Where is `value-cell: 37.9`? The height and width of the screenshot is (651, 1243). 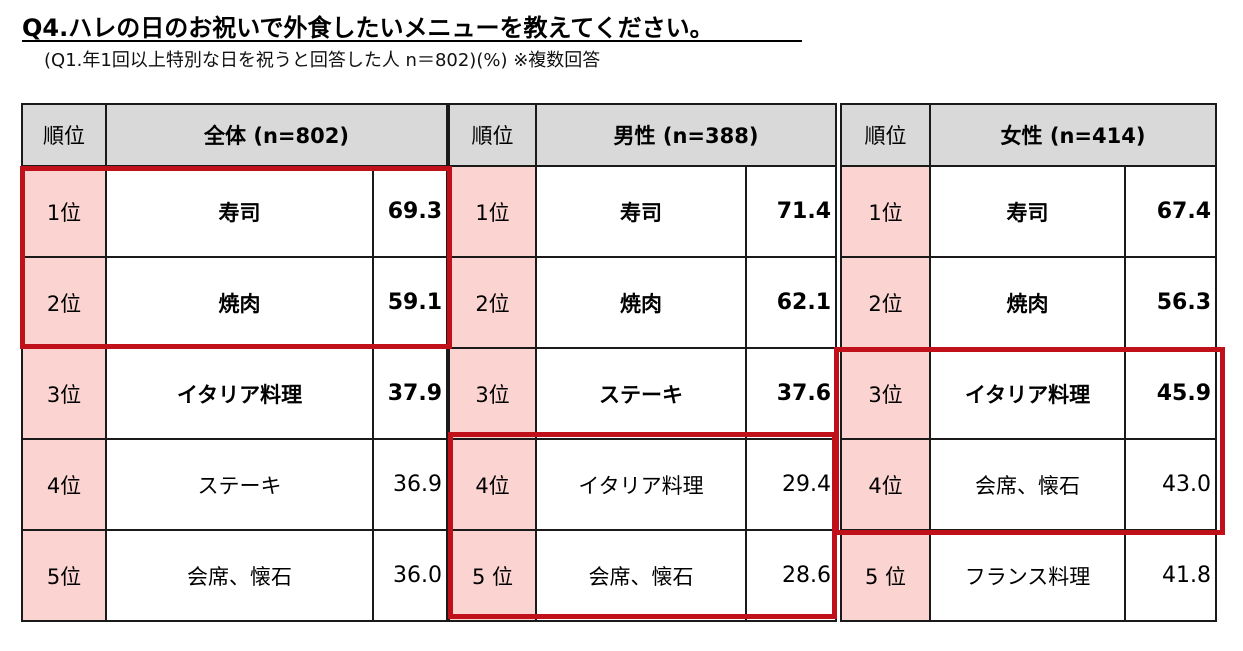
value-cell: 37.9 is located at coordinates (410, 393).